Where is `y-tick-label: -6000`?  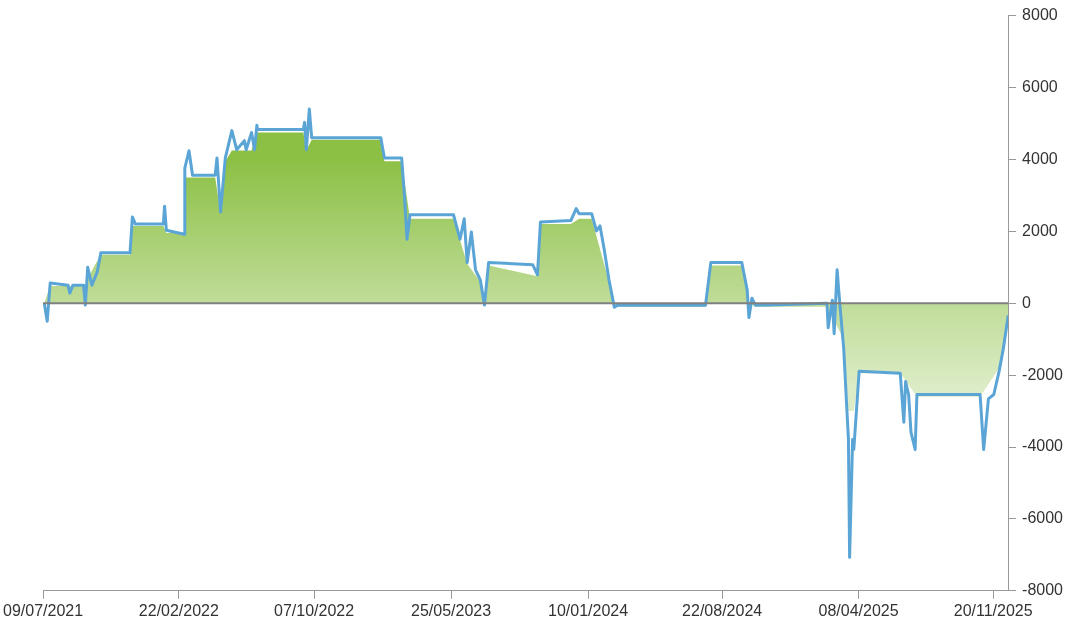
y-tick-label: -6000 is located at coordinates (1043, 518).